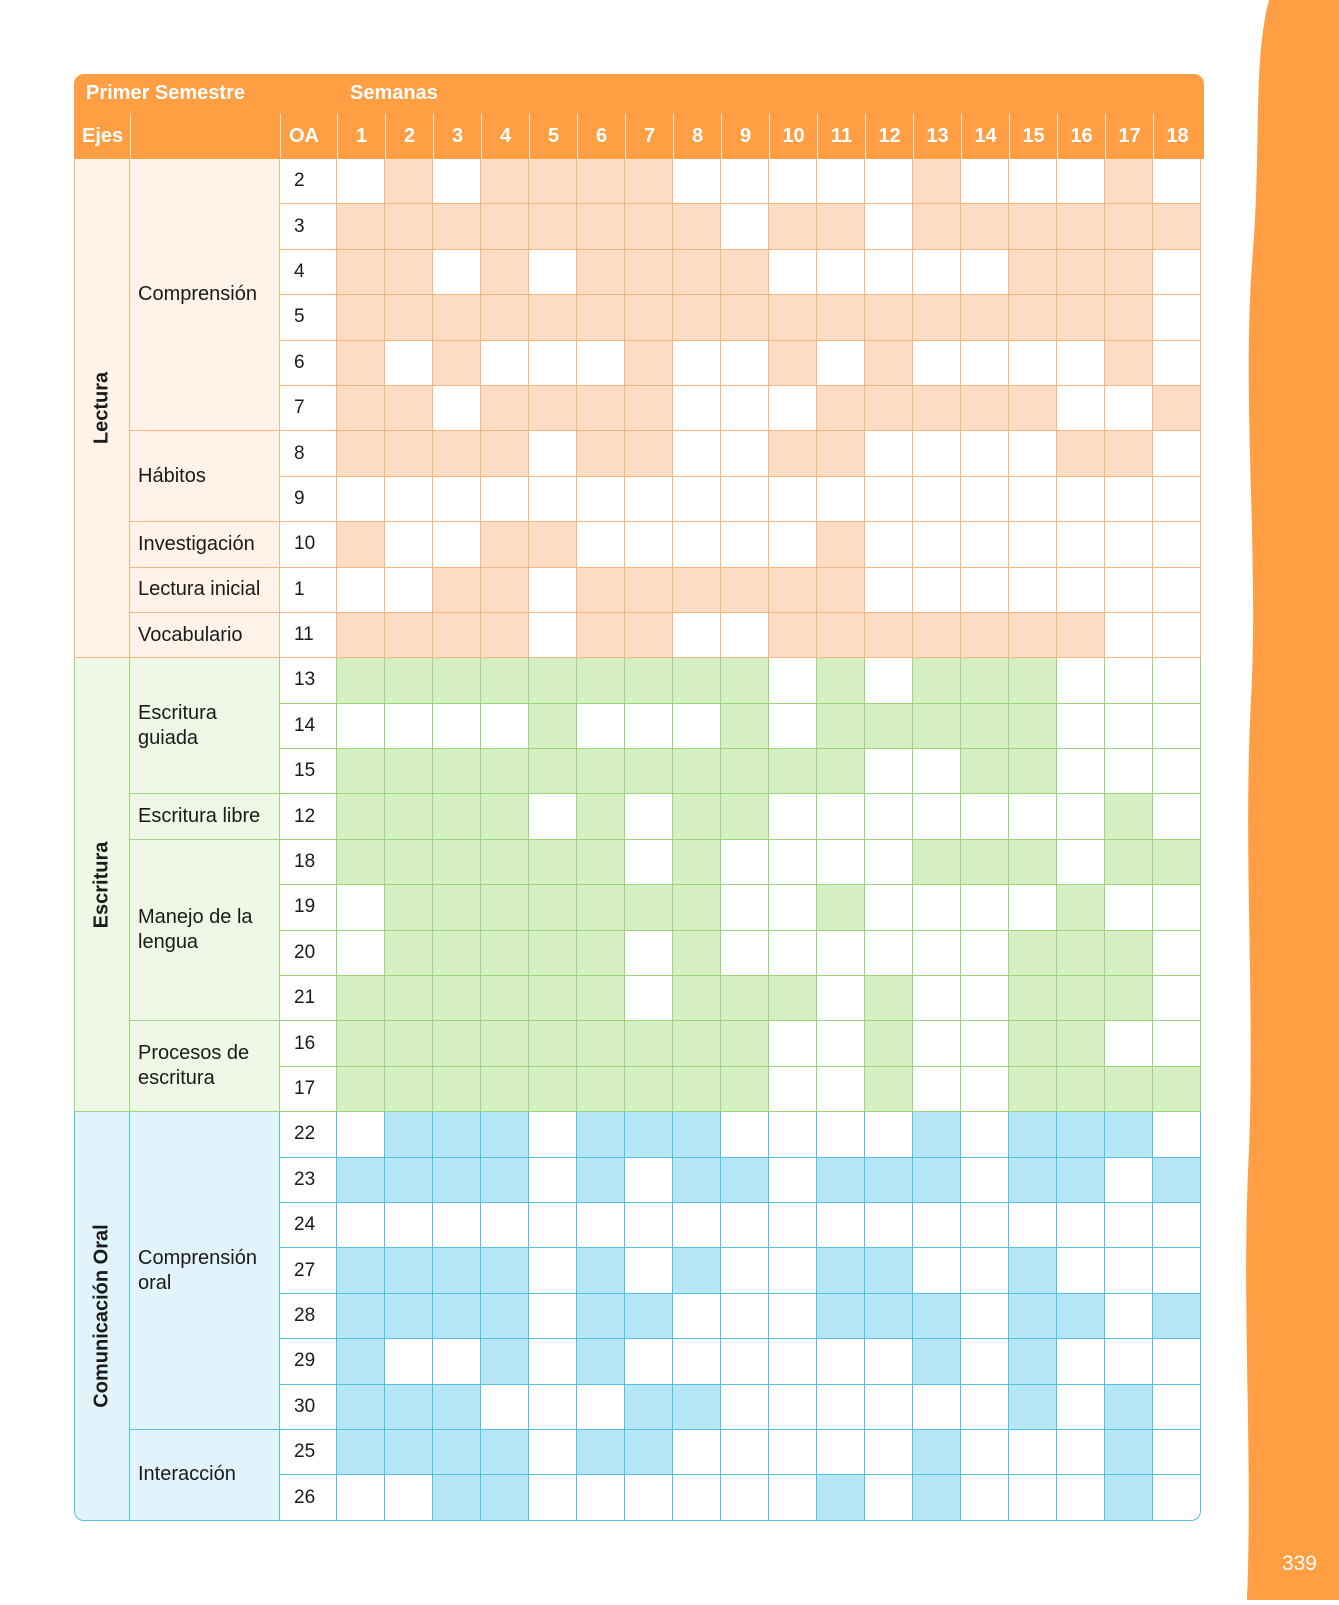 The image size is (1339, 1605). Describe the element at coordinates (308, 1407) in the screenshot. I see `oa-number: 30` at that location.